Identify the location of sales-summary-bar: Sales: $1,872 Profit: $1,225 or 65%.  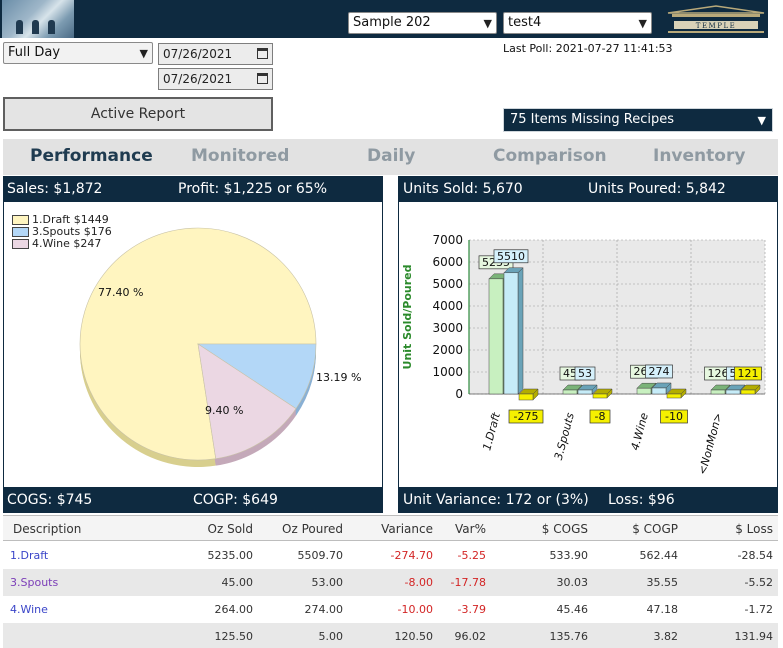
(193, 189).